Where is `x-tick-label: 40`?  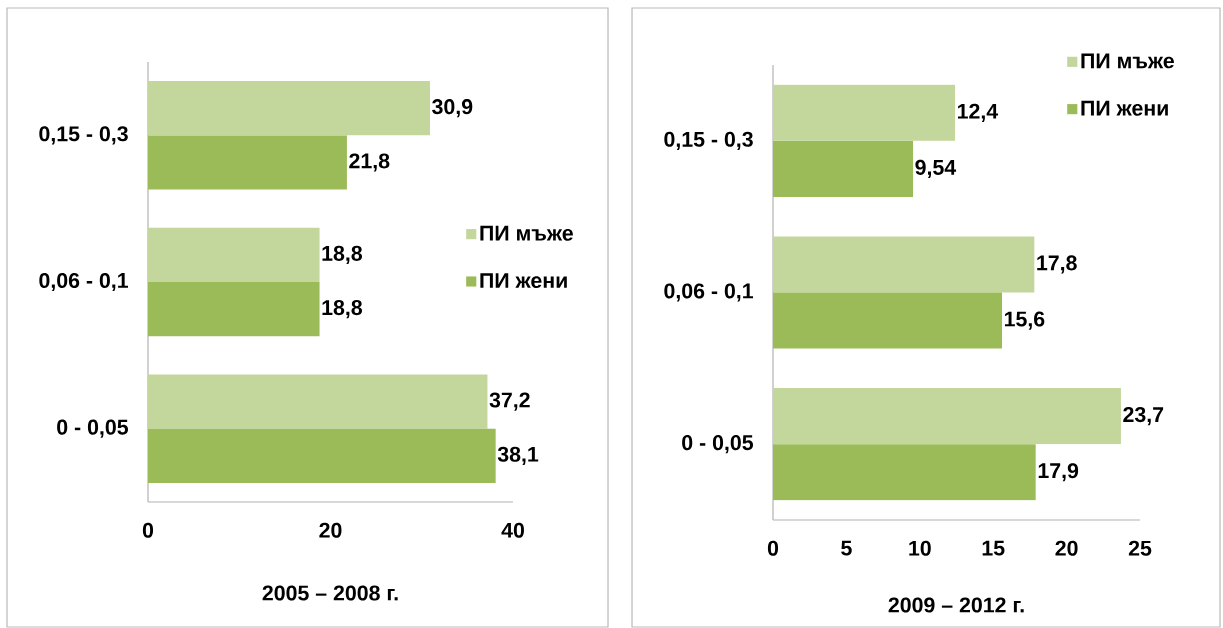 x-tick-label: 40 is located at coordinates (512, 530).